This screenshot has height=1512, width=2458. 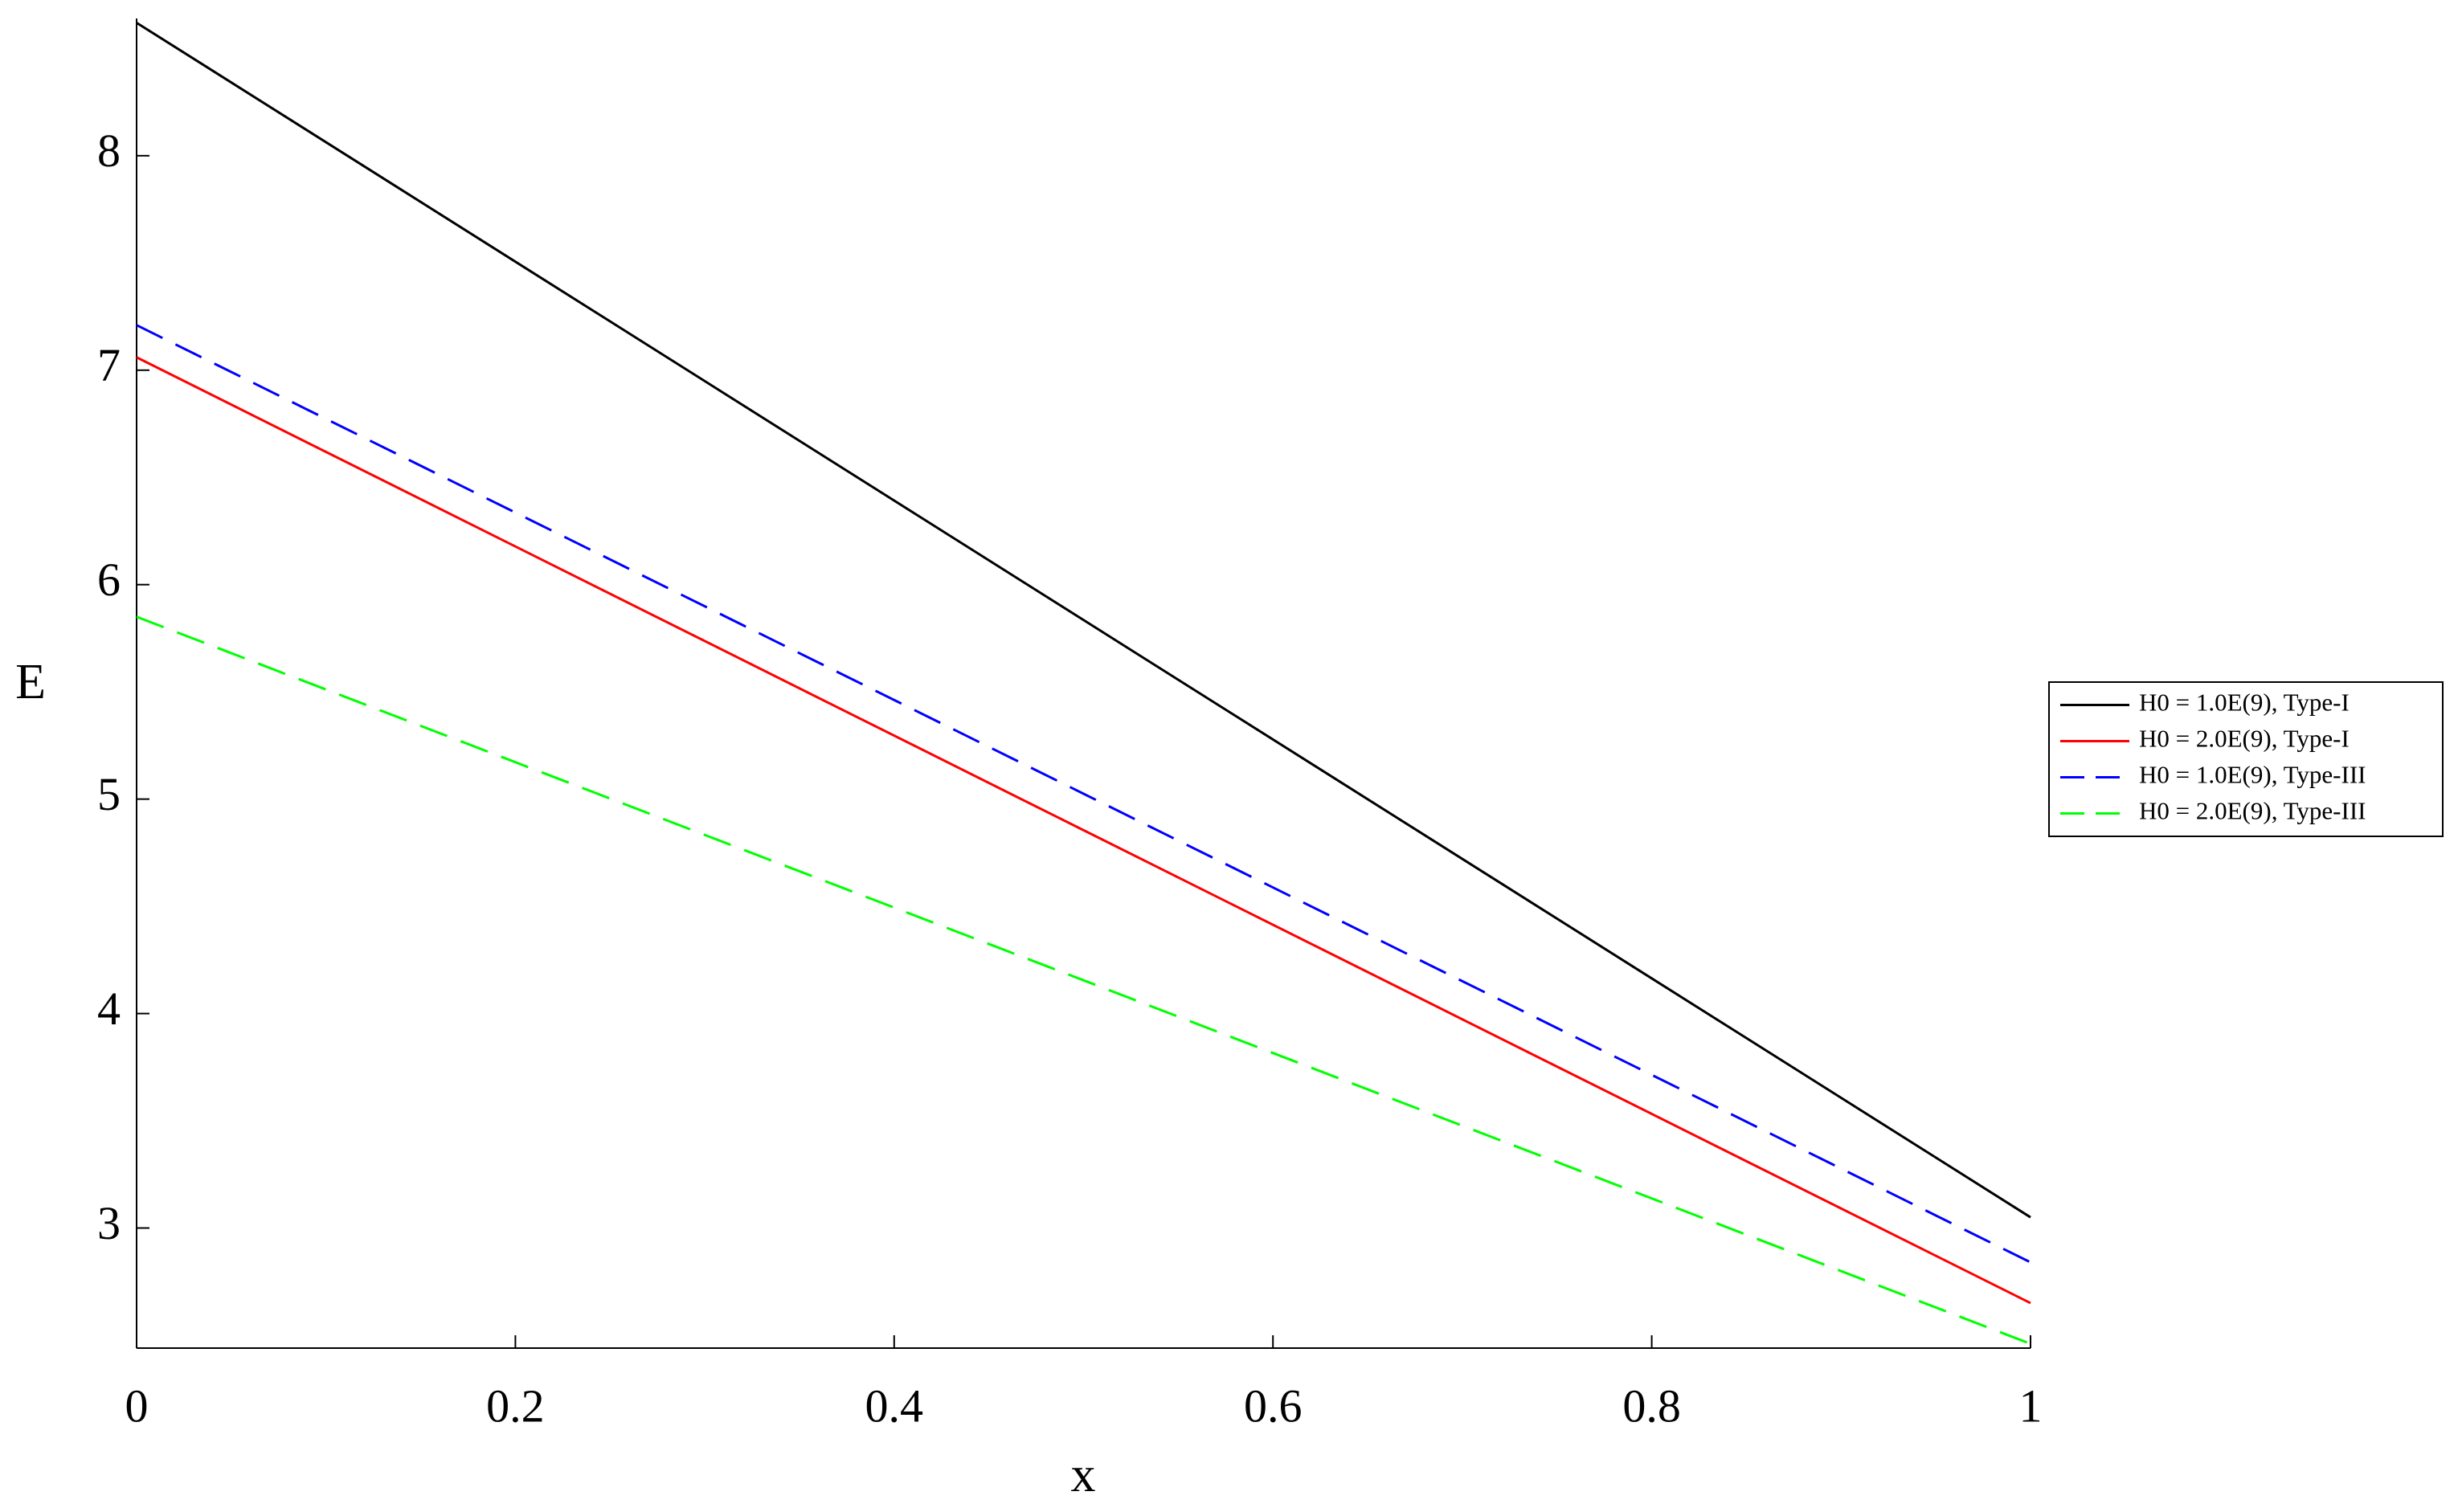 I want to click on y-tick-label: 7, so click(x=109, y=365).